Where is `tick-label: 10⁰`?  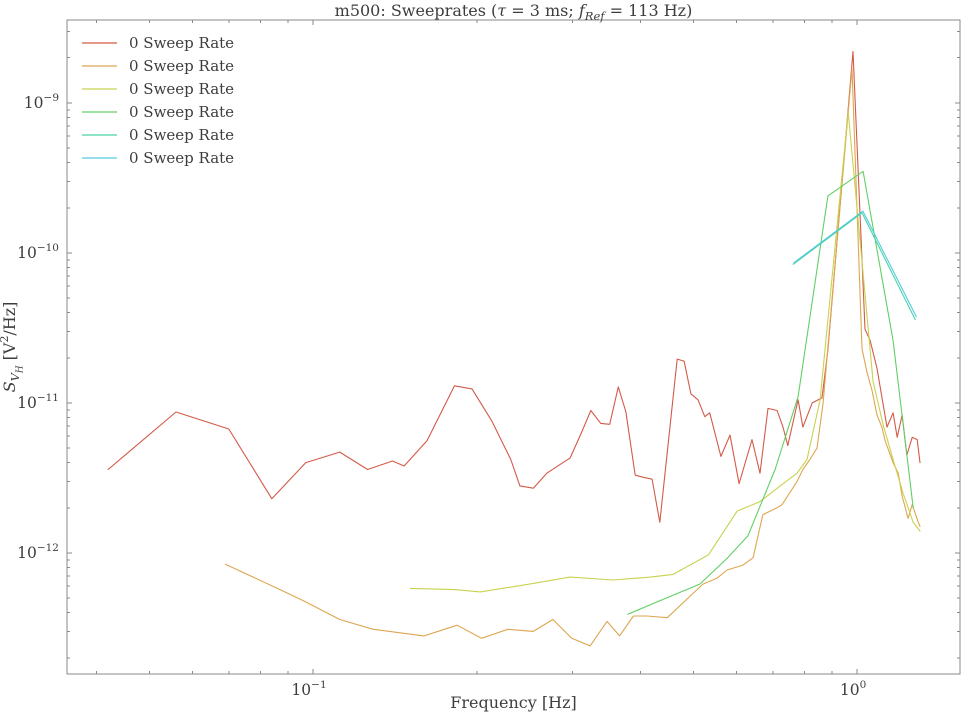
tick-label: 10⁰ is located at coordinates (853, 689).